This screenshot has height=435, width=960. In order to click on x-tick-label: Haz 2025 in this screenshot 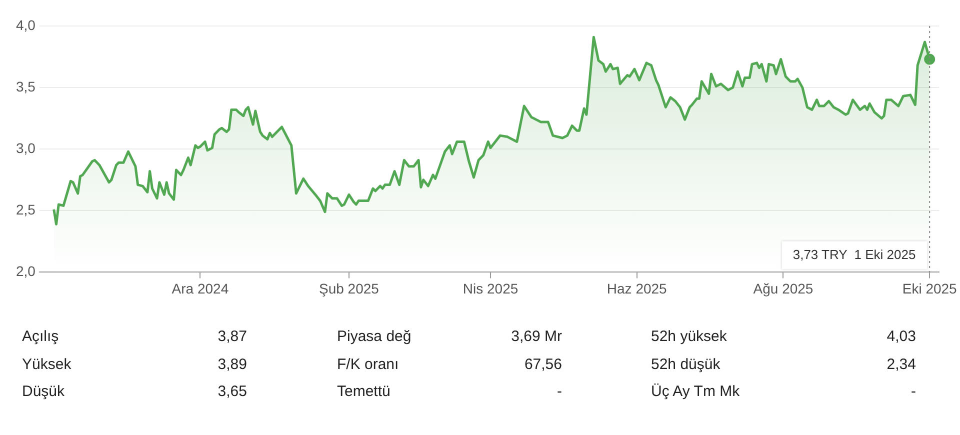, I will do `click(637, 288)`.